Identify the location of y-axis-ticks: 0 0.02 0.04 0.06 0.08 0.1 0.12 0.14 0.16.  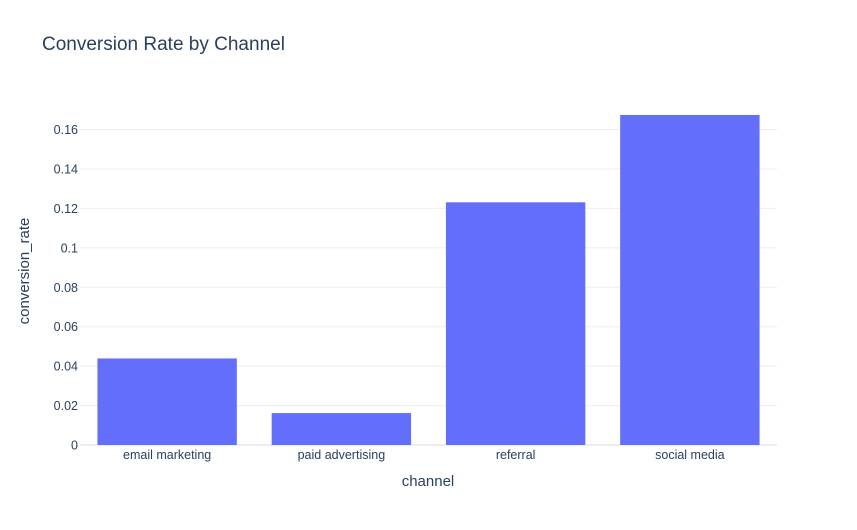
(66, 287).